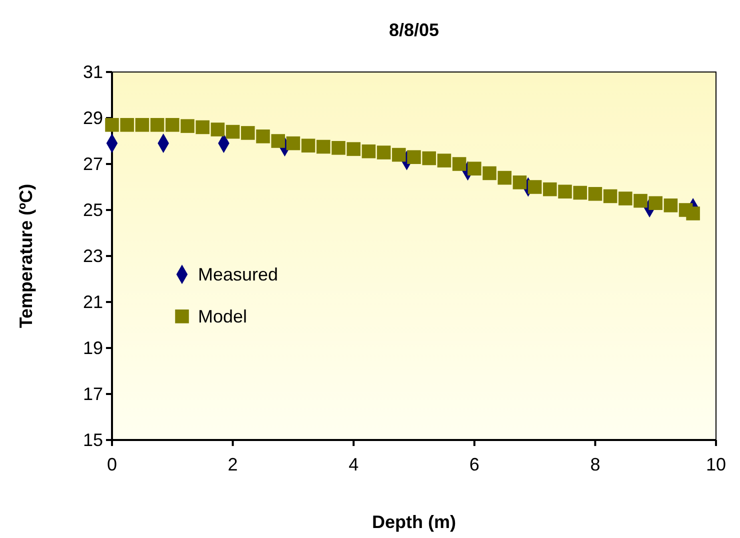  I want to click on x-tick-label: 0, so click(112, 464).